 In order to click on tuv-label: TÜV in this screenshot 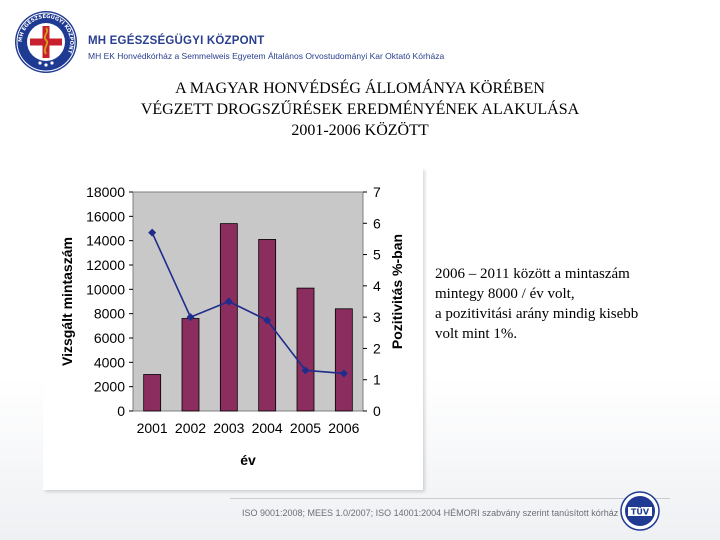, I will do `click(640, 512)`.